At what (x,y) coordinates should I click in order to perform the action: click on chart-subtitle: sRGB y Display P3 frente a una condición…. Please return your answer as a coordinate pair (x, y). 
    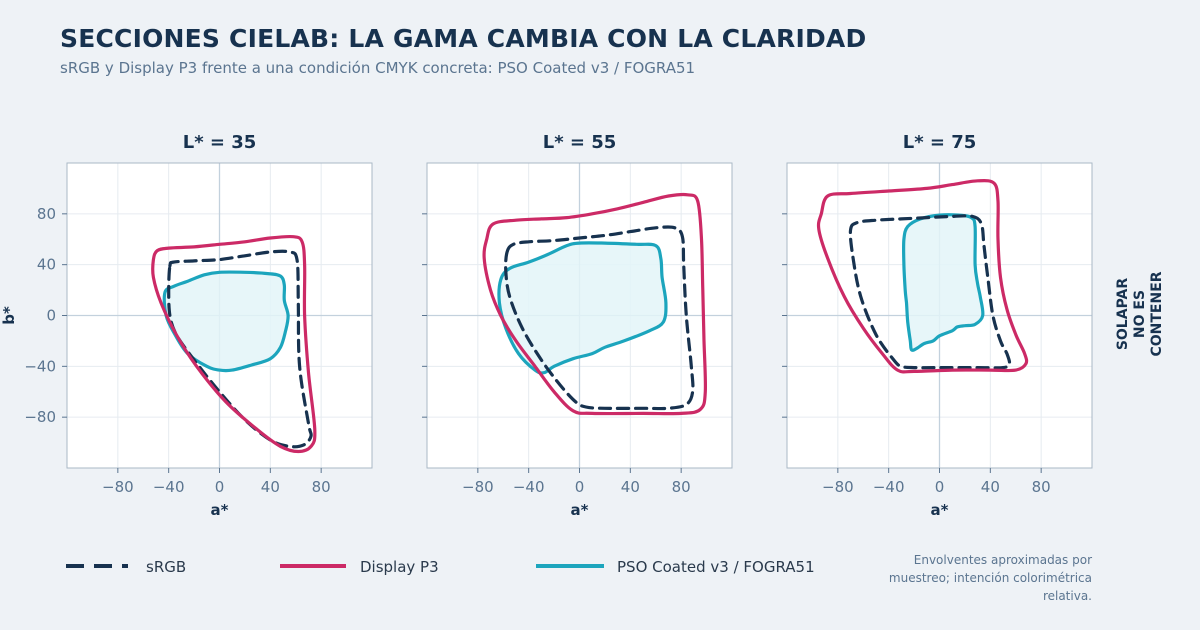
    Looking at the image, I should click on (378, 68).